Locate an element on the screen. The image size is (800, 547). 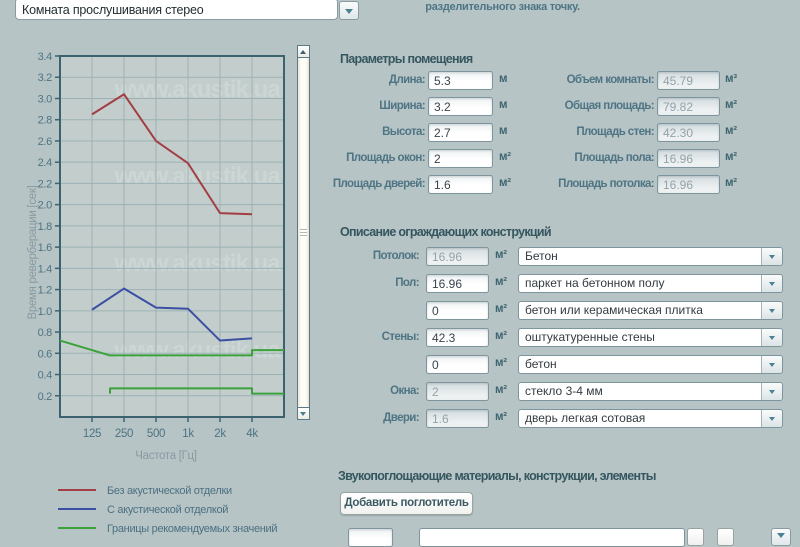
x-tick-label: 500 is located at coordinates (156, 434).